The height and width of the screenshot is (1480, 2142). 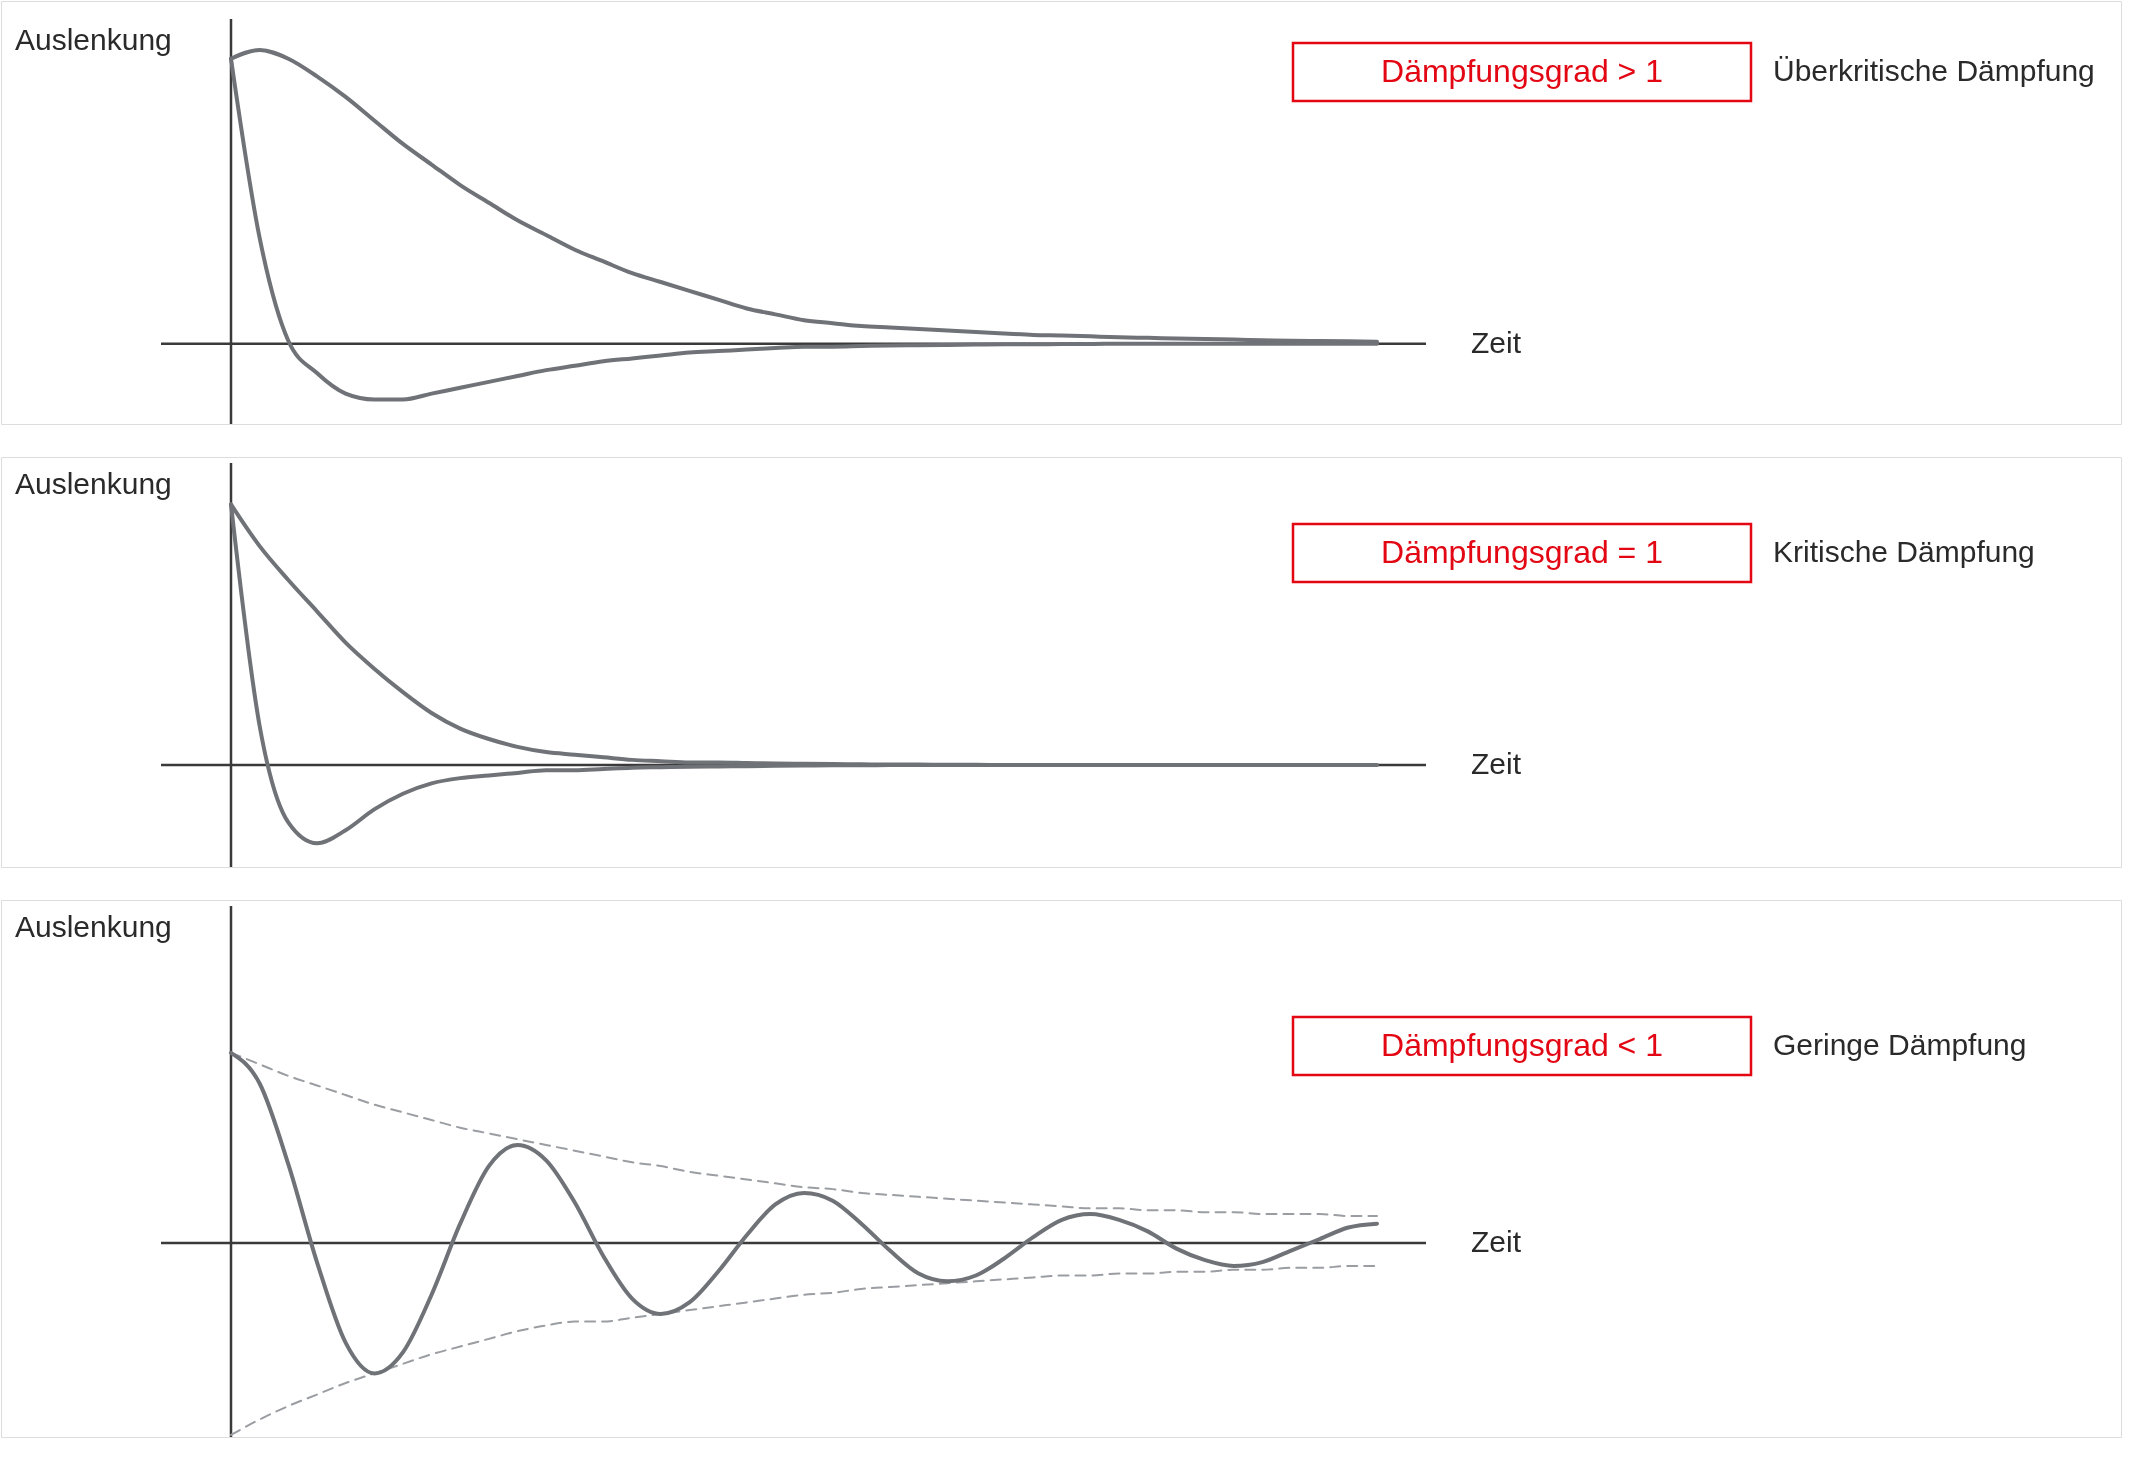 What do you see at coordinates (1522, 71) in the screenshot?
I see `annotation: Dämpfungsgrad > 1` at bounding box center [1522, 71].